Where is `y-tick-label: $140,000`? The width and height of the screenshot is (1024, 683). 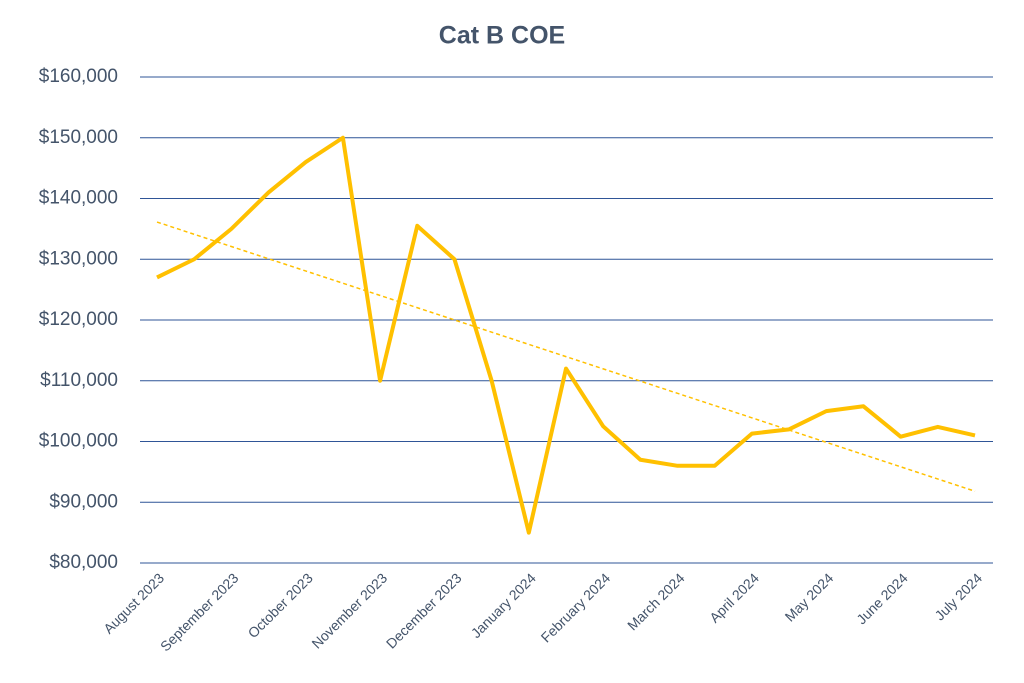 y-tick-label: $140,000 is located at coordinates (78, 198).